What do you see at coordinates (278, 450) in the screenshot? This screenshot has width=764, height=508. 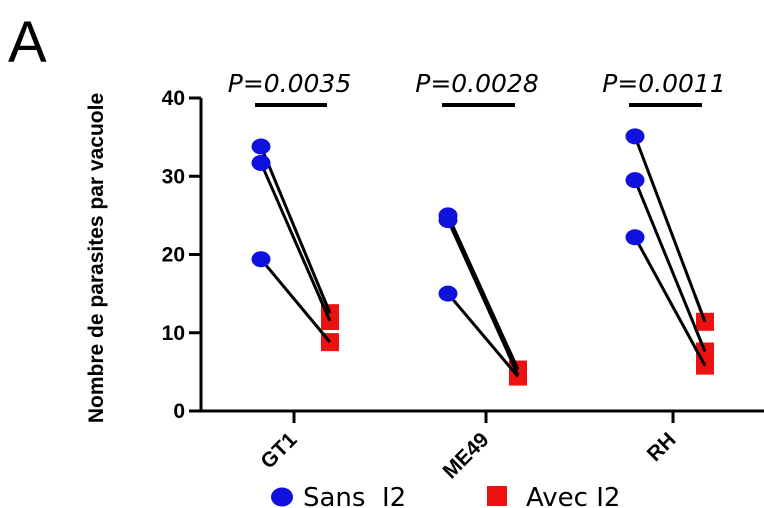 I see `x-tick-label: GT1` at bounding box center [278, 450].